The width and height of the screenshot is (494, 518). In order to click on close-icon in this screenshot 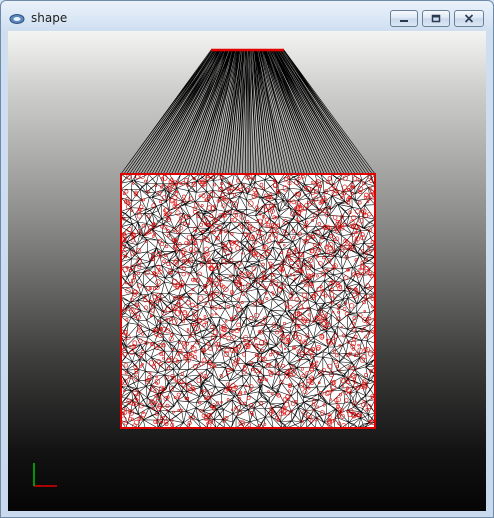, I will do `click(469, 18)`.